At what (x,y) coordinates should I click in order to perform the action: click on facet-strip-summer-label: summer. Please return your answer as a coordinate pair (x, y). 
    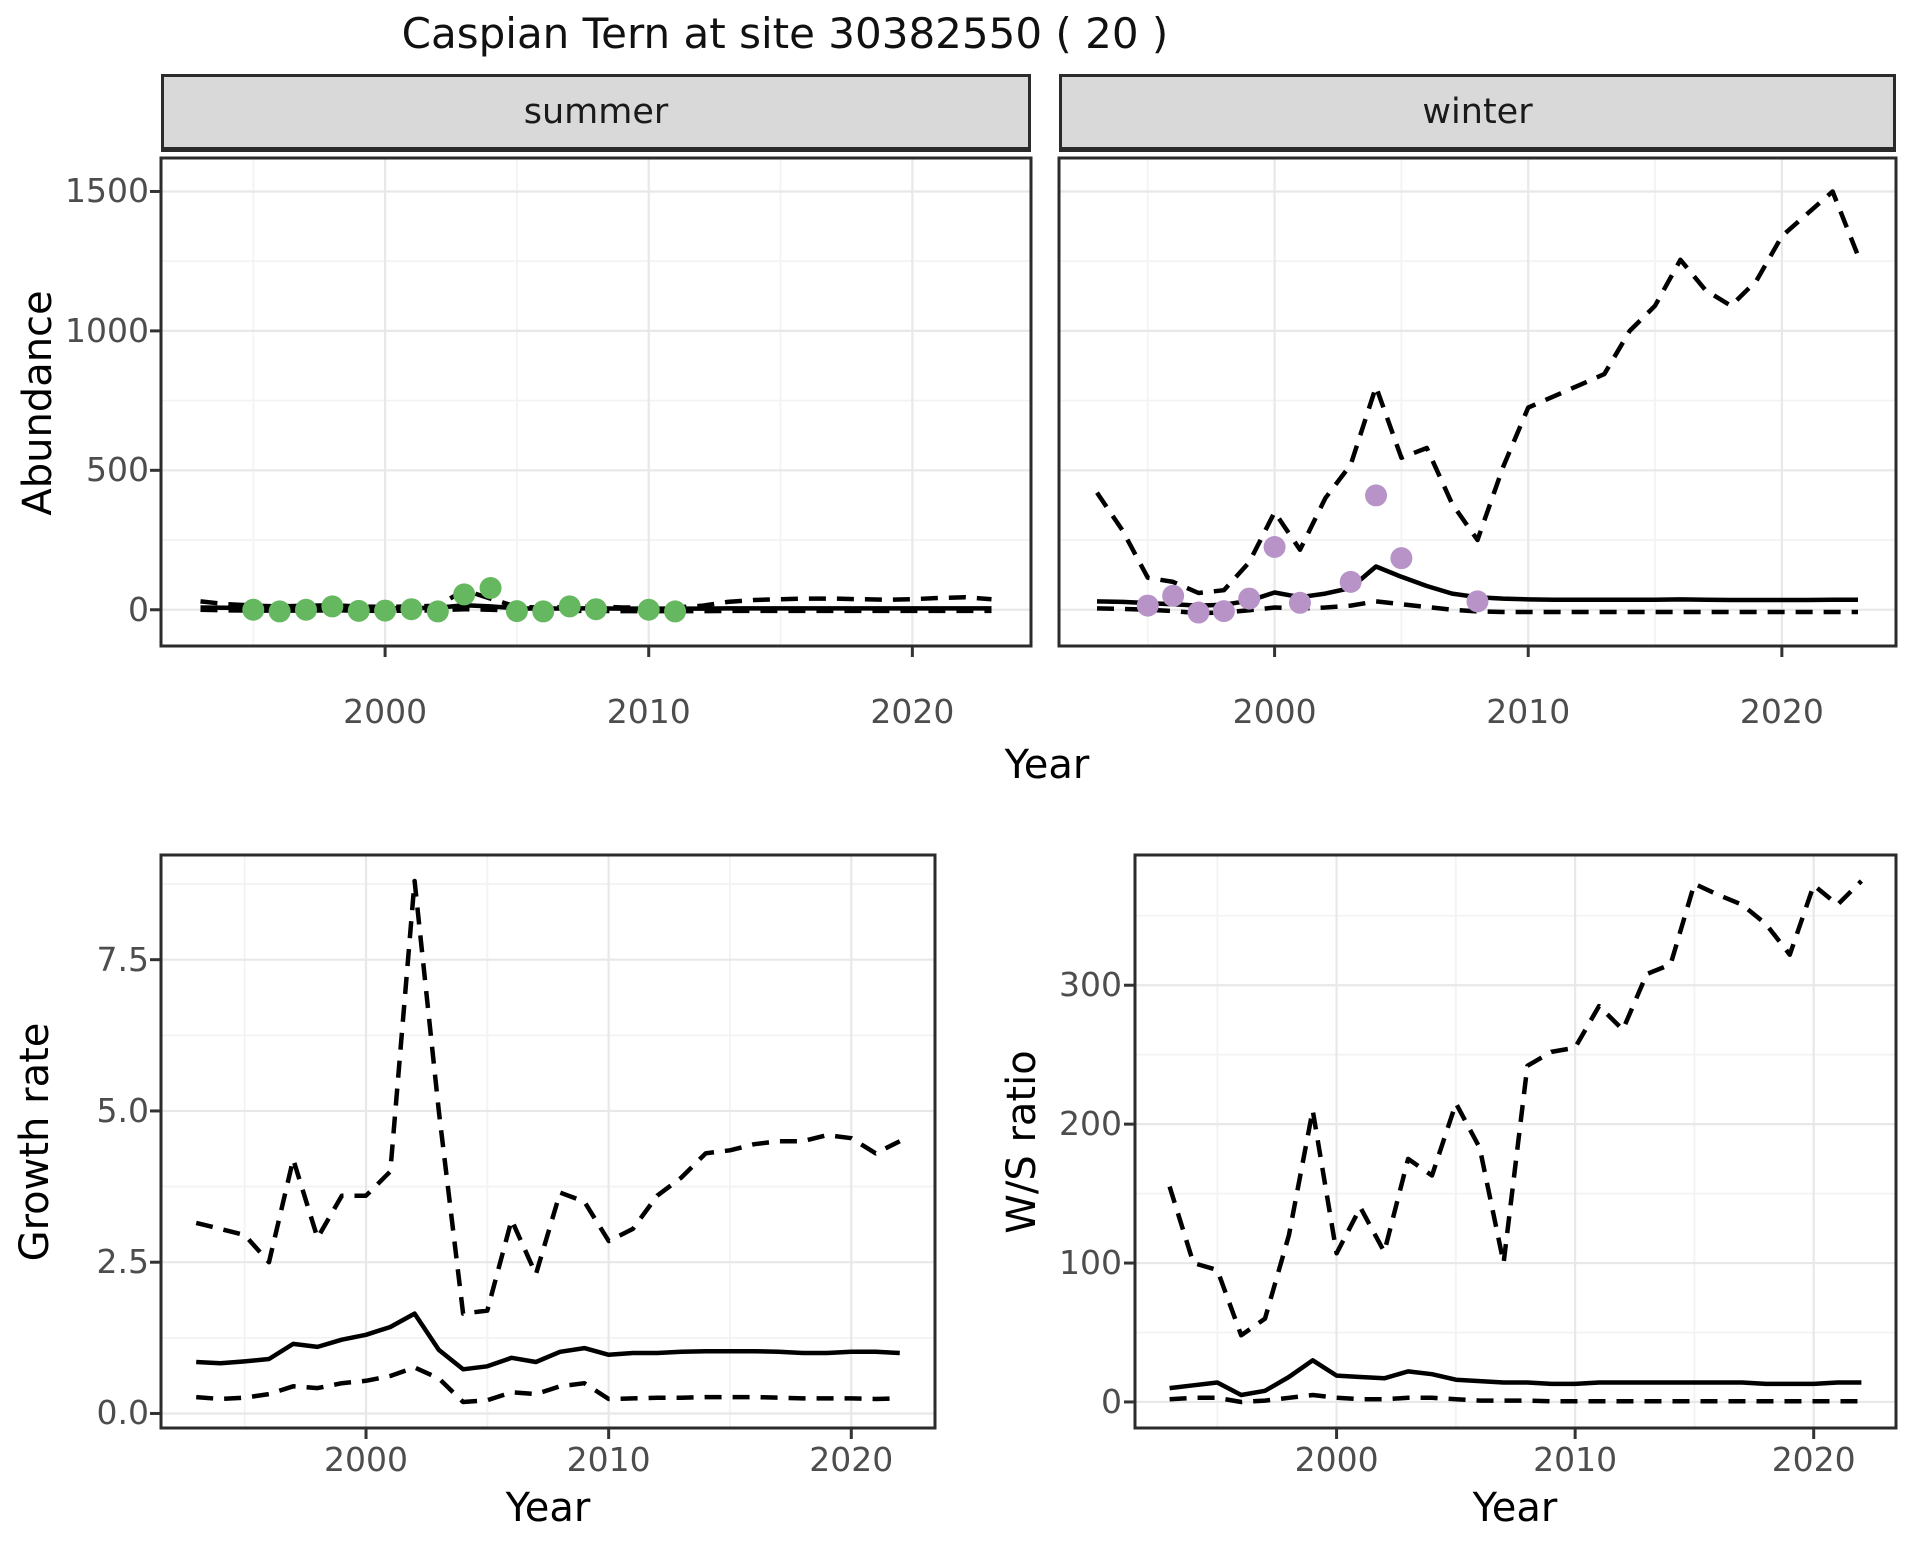
    Looking at the image, I should click on (596, 112).